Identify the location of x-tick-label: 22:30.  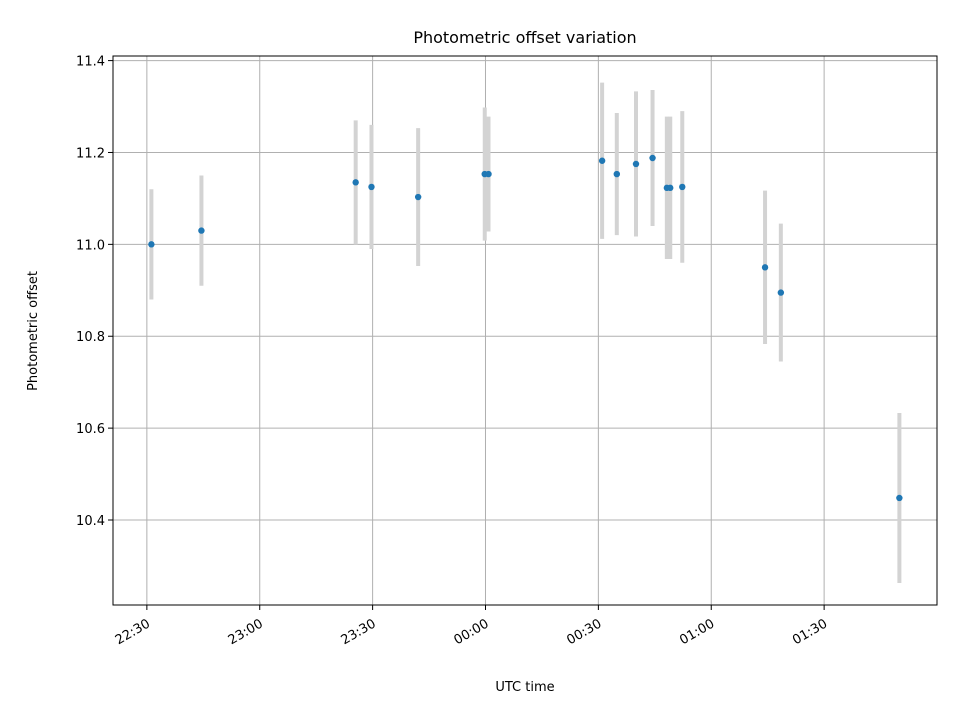
(133, 632).